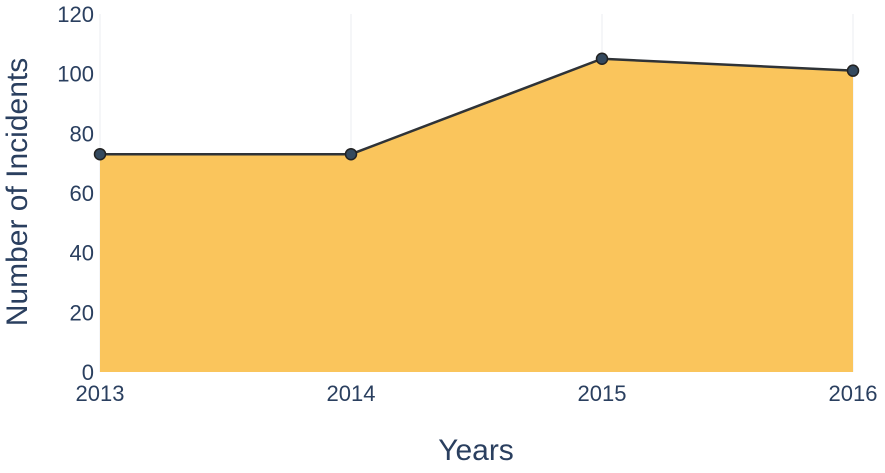 The height and width of the screenshot is (473, 885). What do you see at coordinates (82, 253) in the screenshot?
I see `y-tick-label: 40` at bounding box center [82, 253].